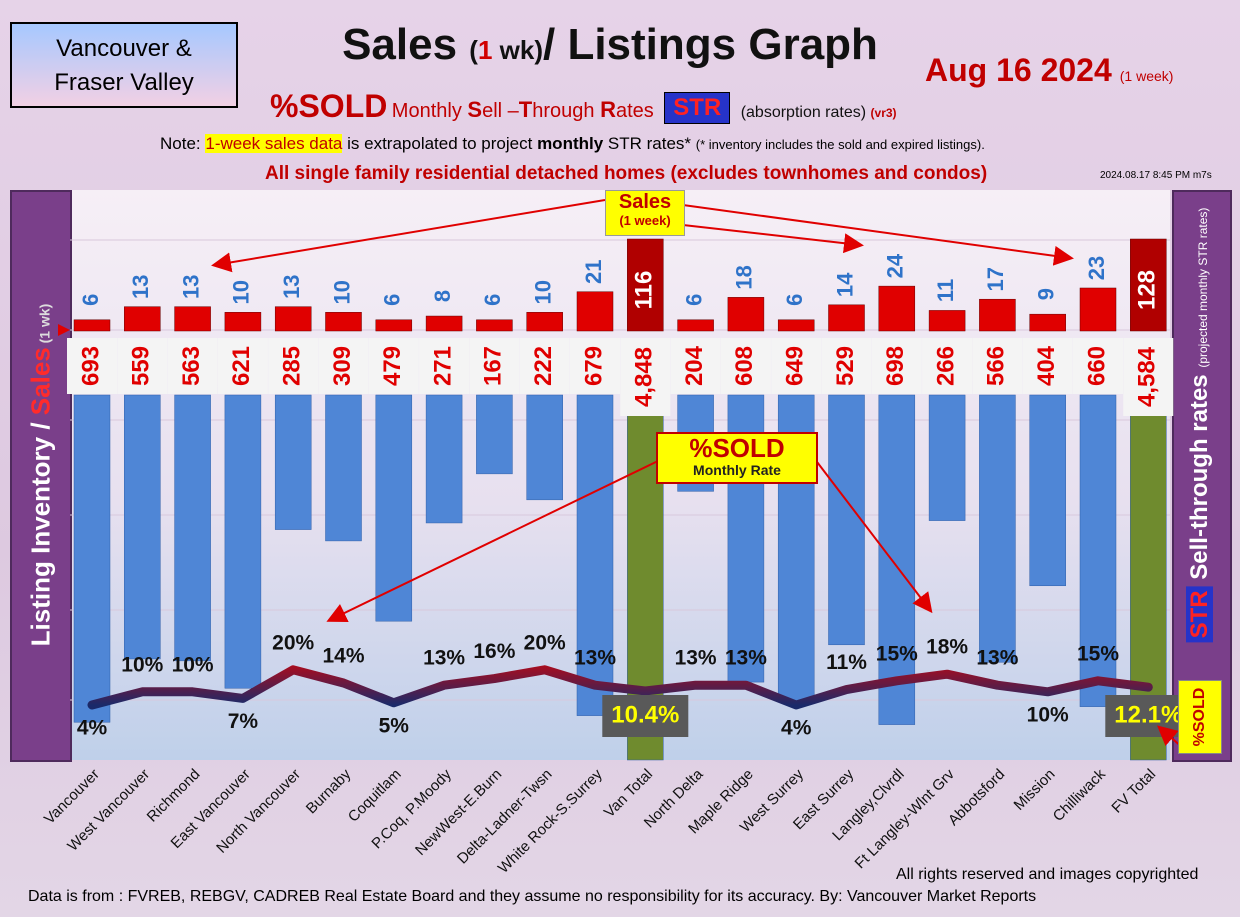  I want to click on str-rate-label: 12.1%, so click(1148, 714).